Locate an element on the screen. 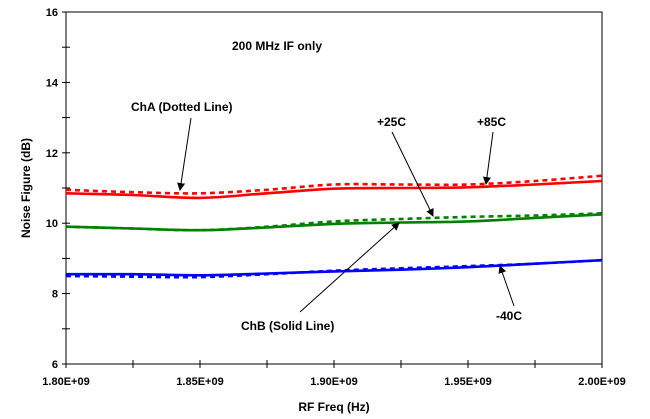 Image resolution: width=650 pixels, height=419 pixels. if-note-annotation: 200 MHz IF only is located at coordinates (277, 46).